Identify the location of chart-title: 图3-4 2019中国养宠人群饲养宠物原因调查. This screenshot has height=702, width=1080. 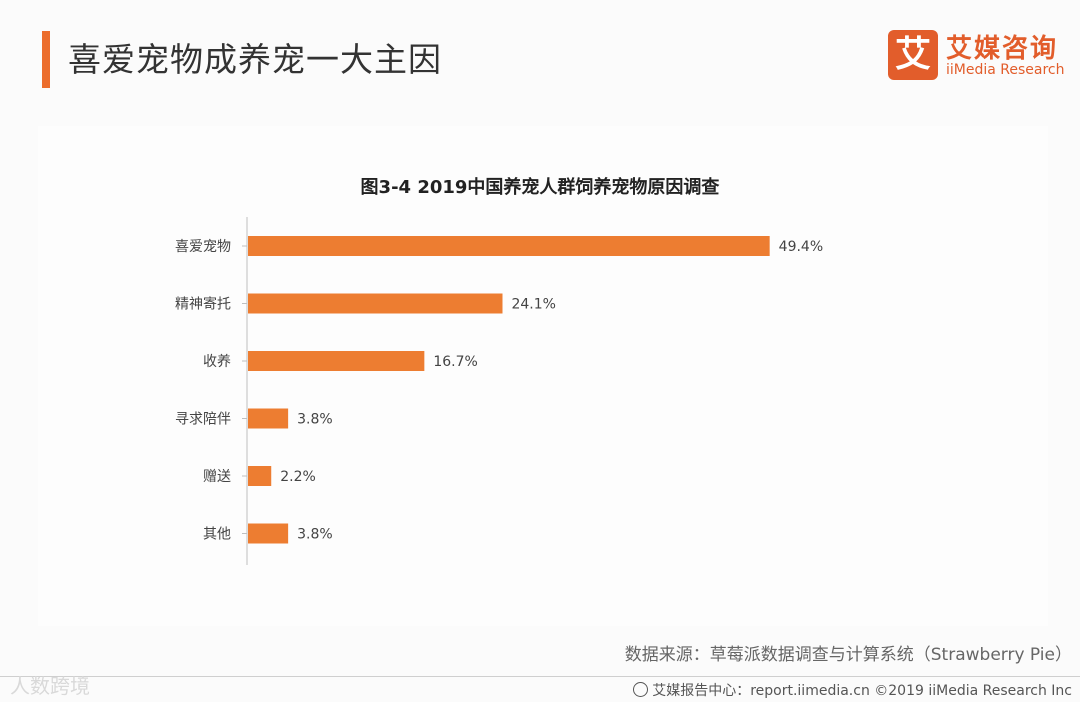
(540, 187).